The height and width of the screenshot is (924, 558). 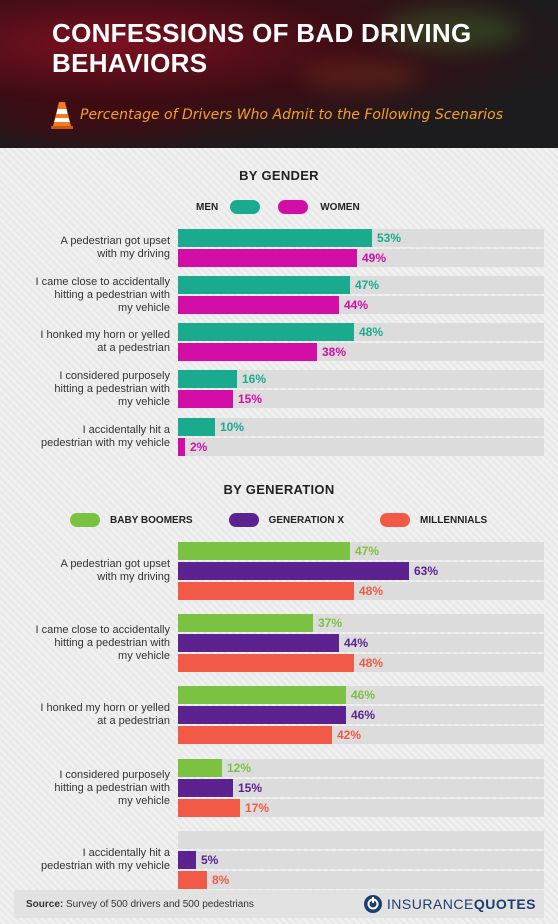 I want to click on generation-section-title: BY GENERATION, so click(x=279, y=489).